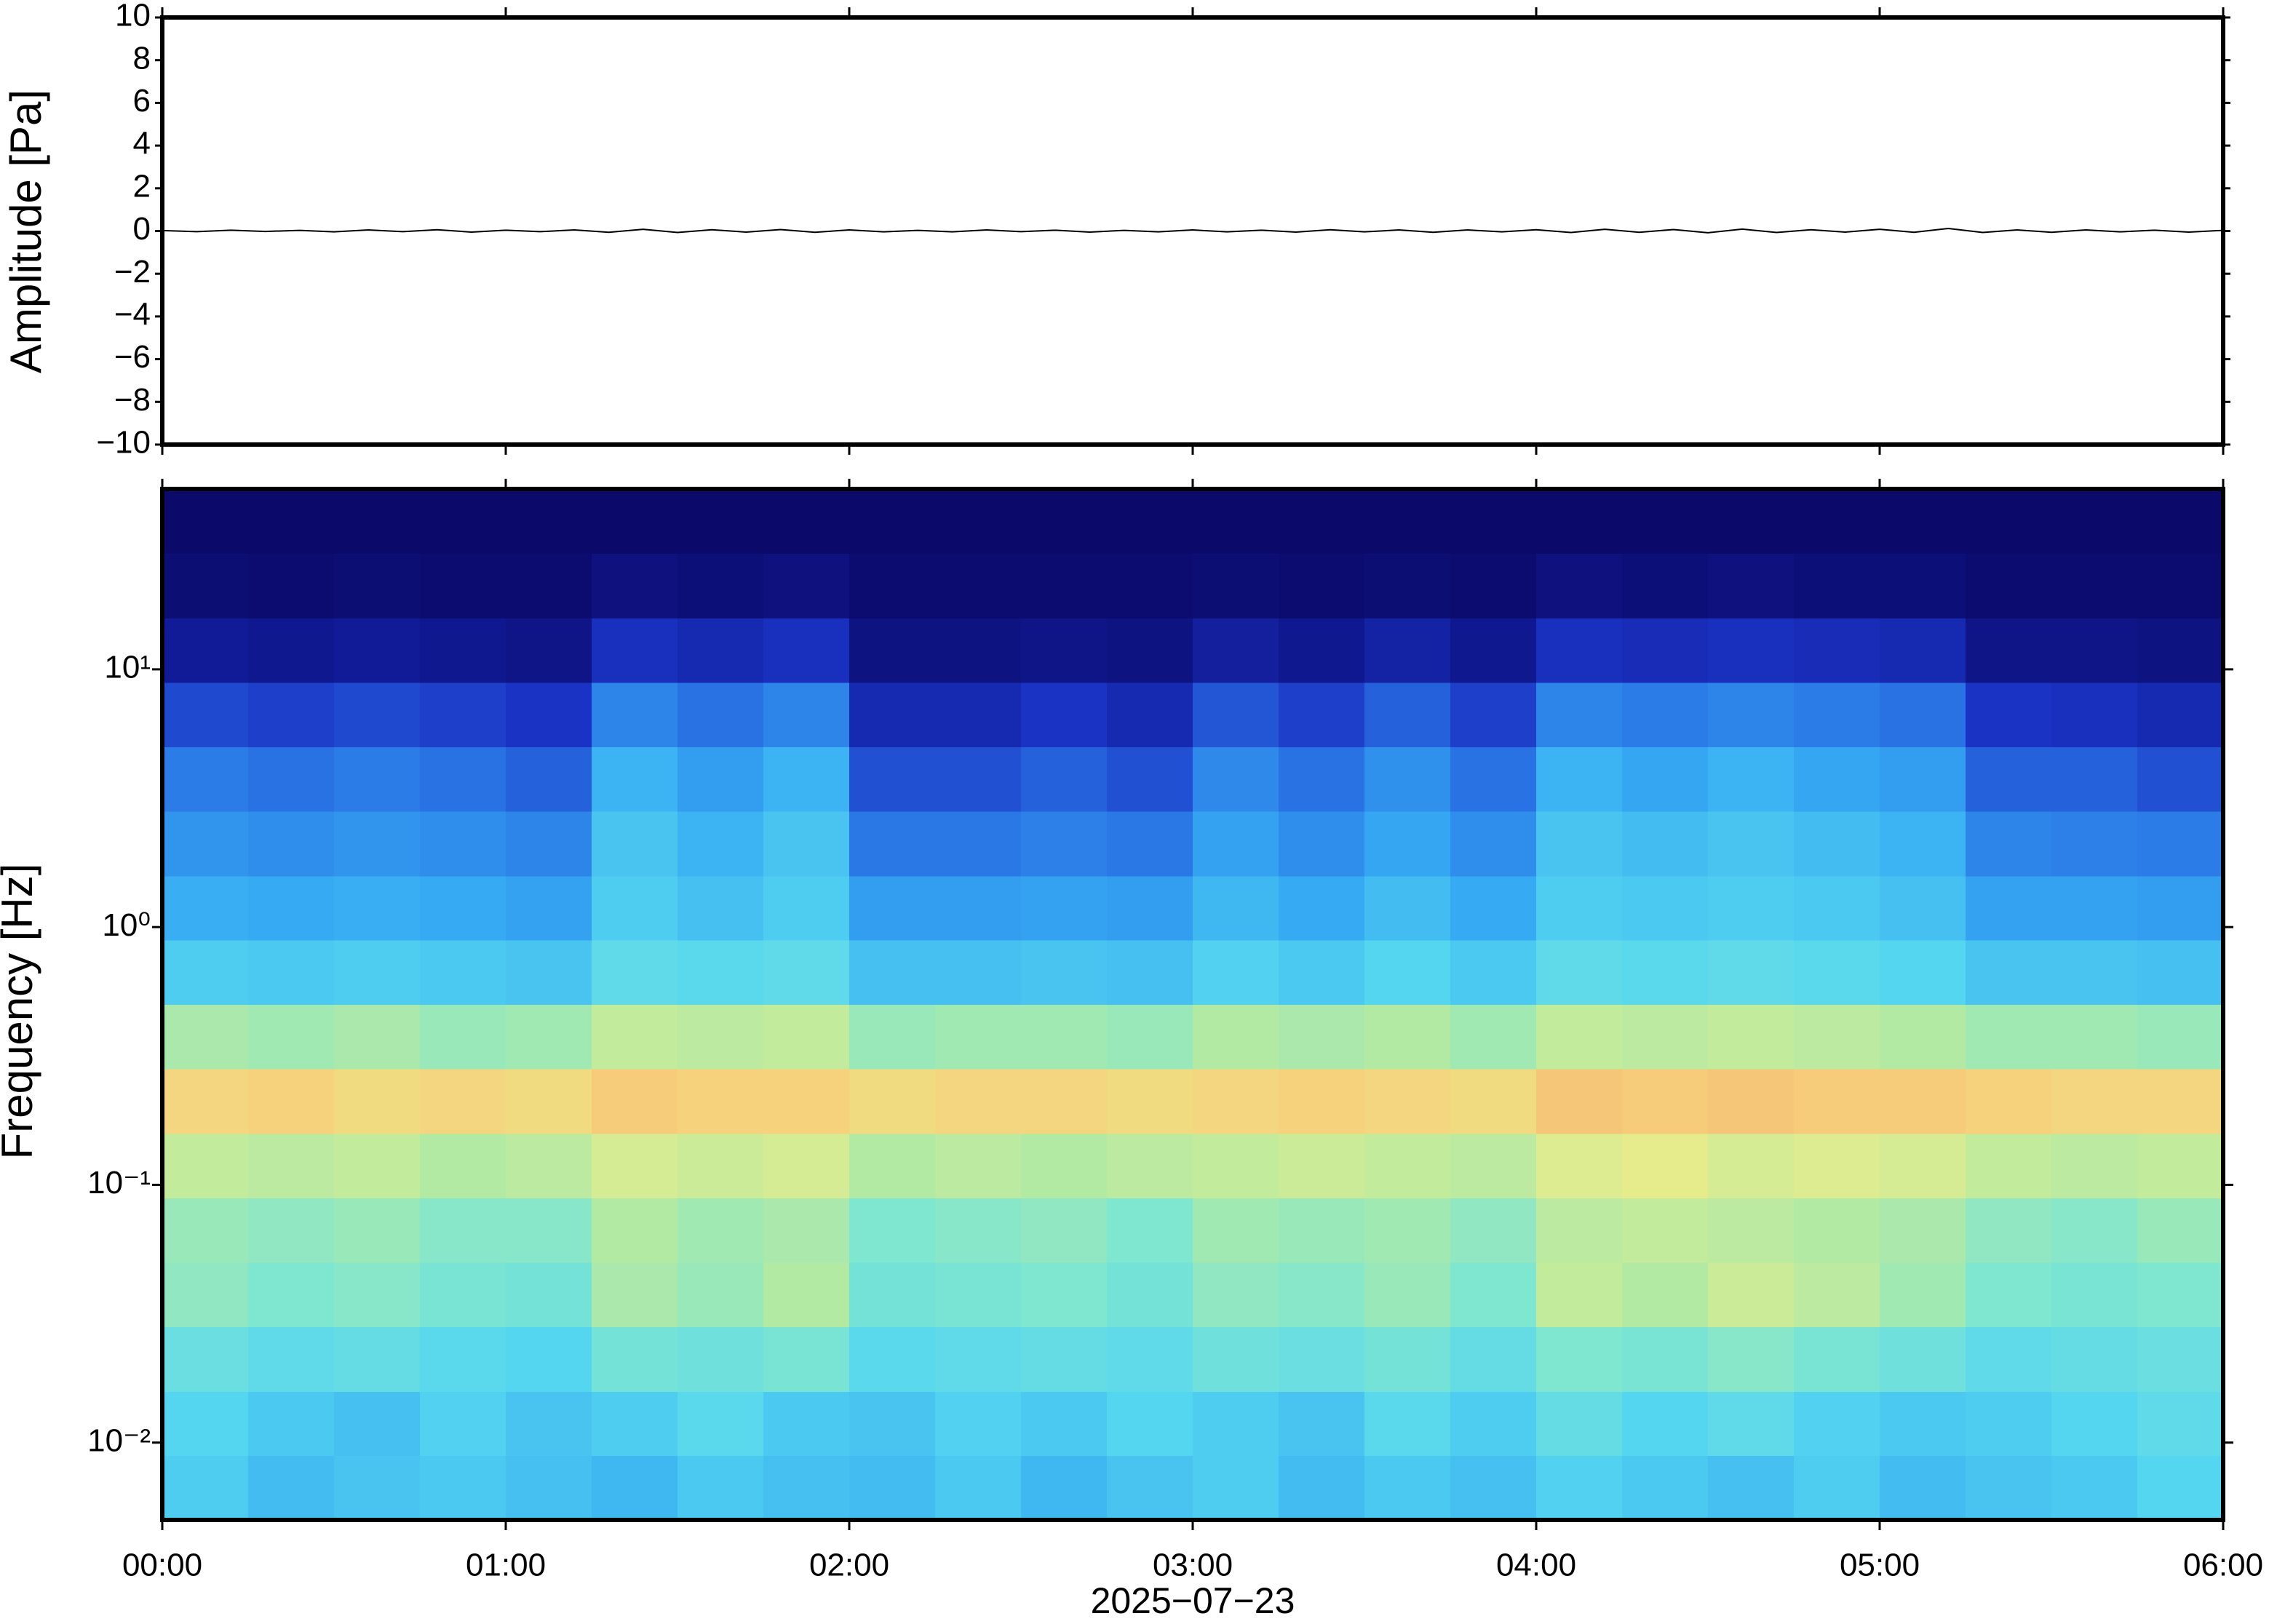 The height and width of the screenshot is (1624, 2269). I want to click on x-axis-label: 2025−07−23, so click(1193, 1600).